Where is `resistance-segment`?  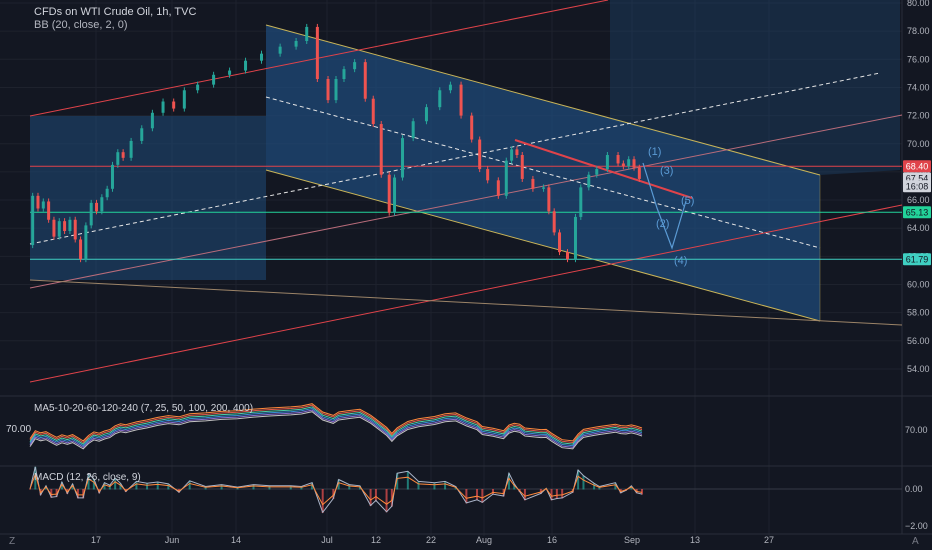 resistance-segment is located at coordinates (603, 169).